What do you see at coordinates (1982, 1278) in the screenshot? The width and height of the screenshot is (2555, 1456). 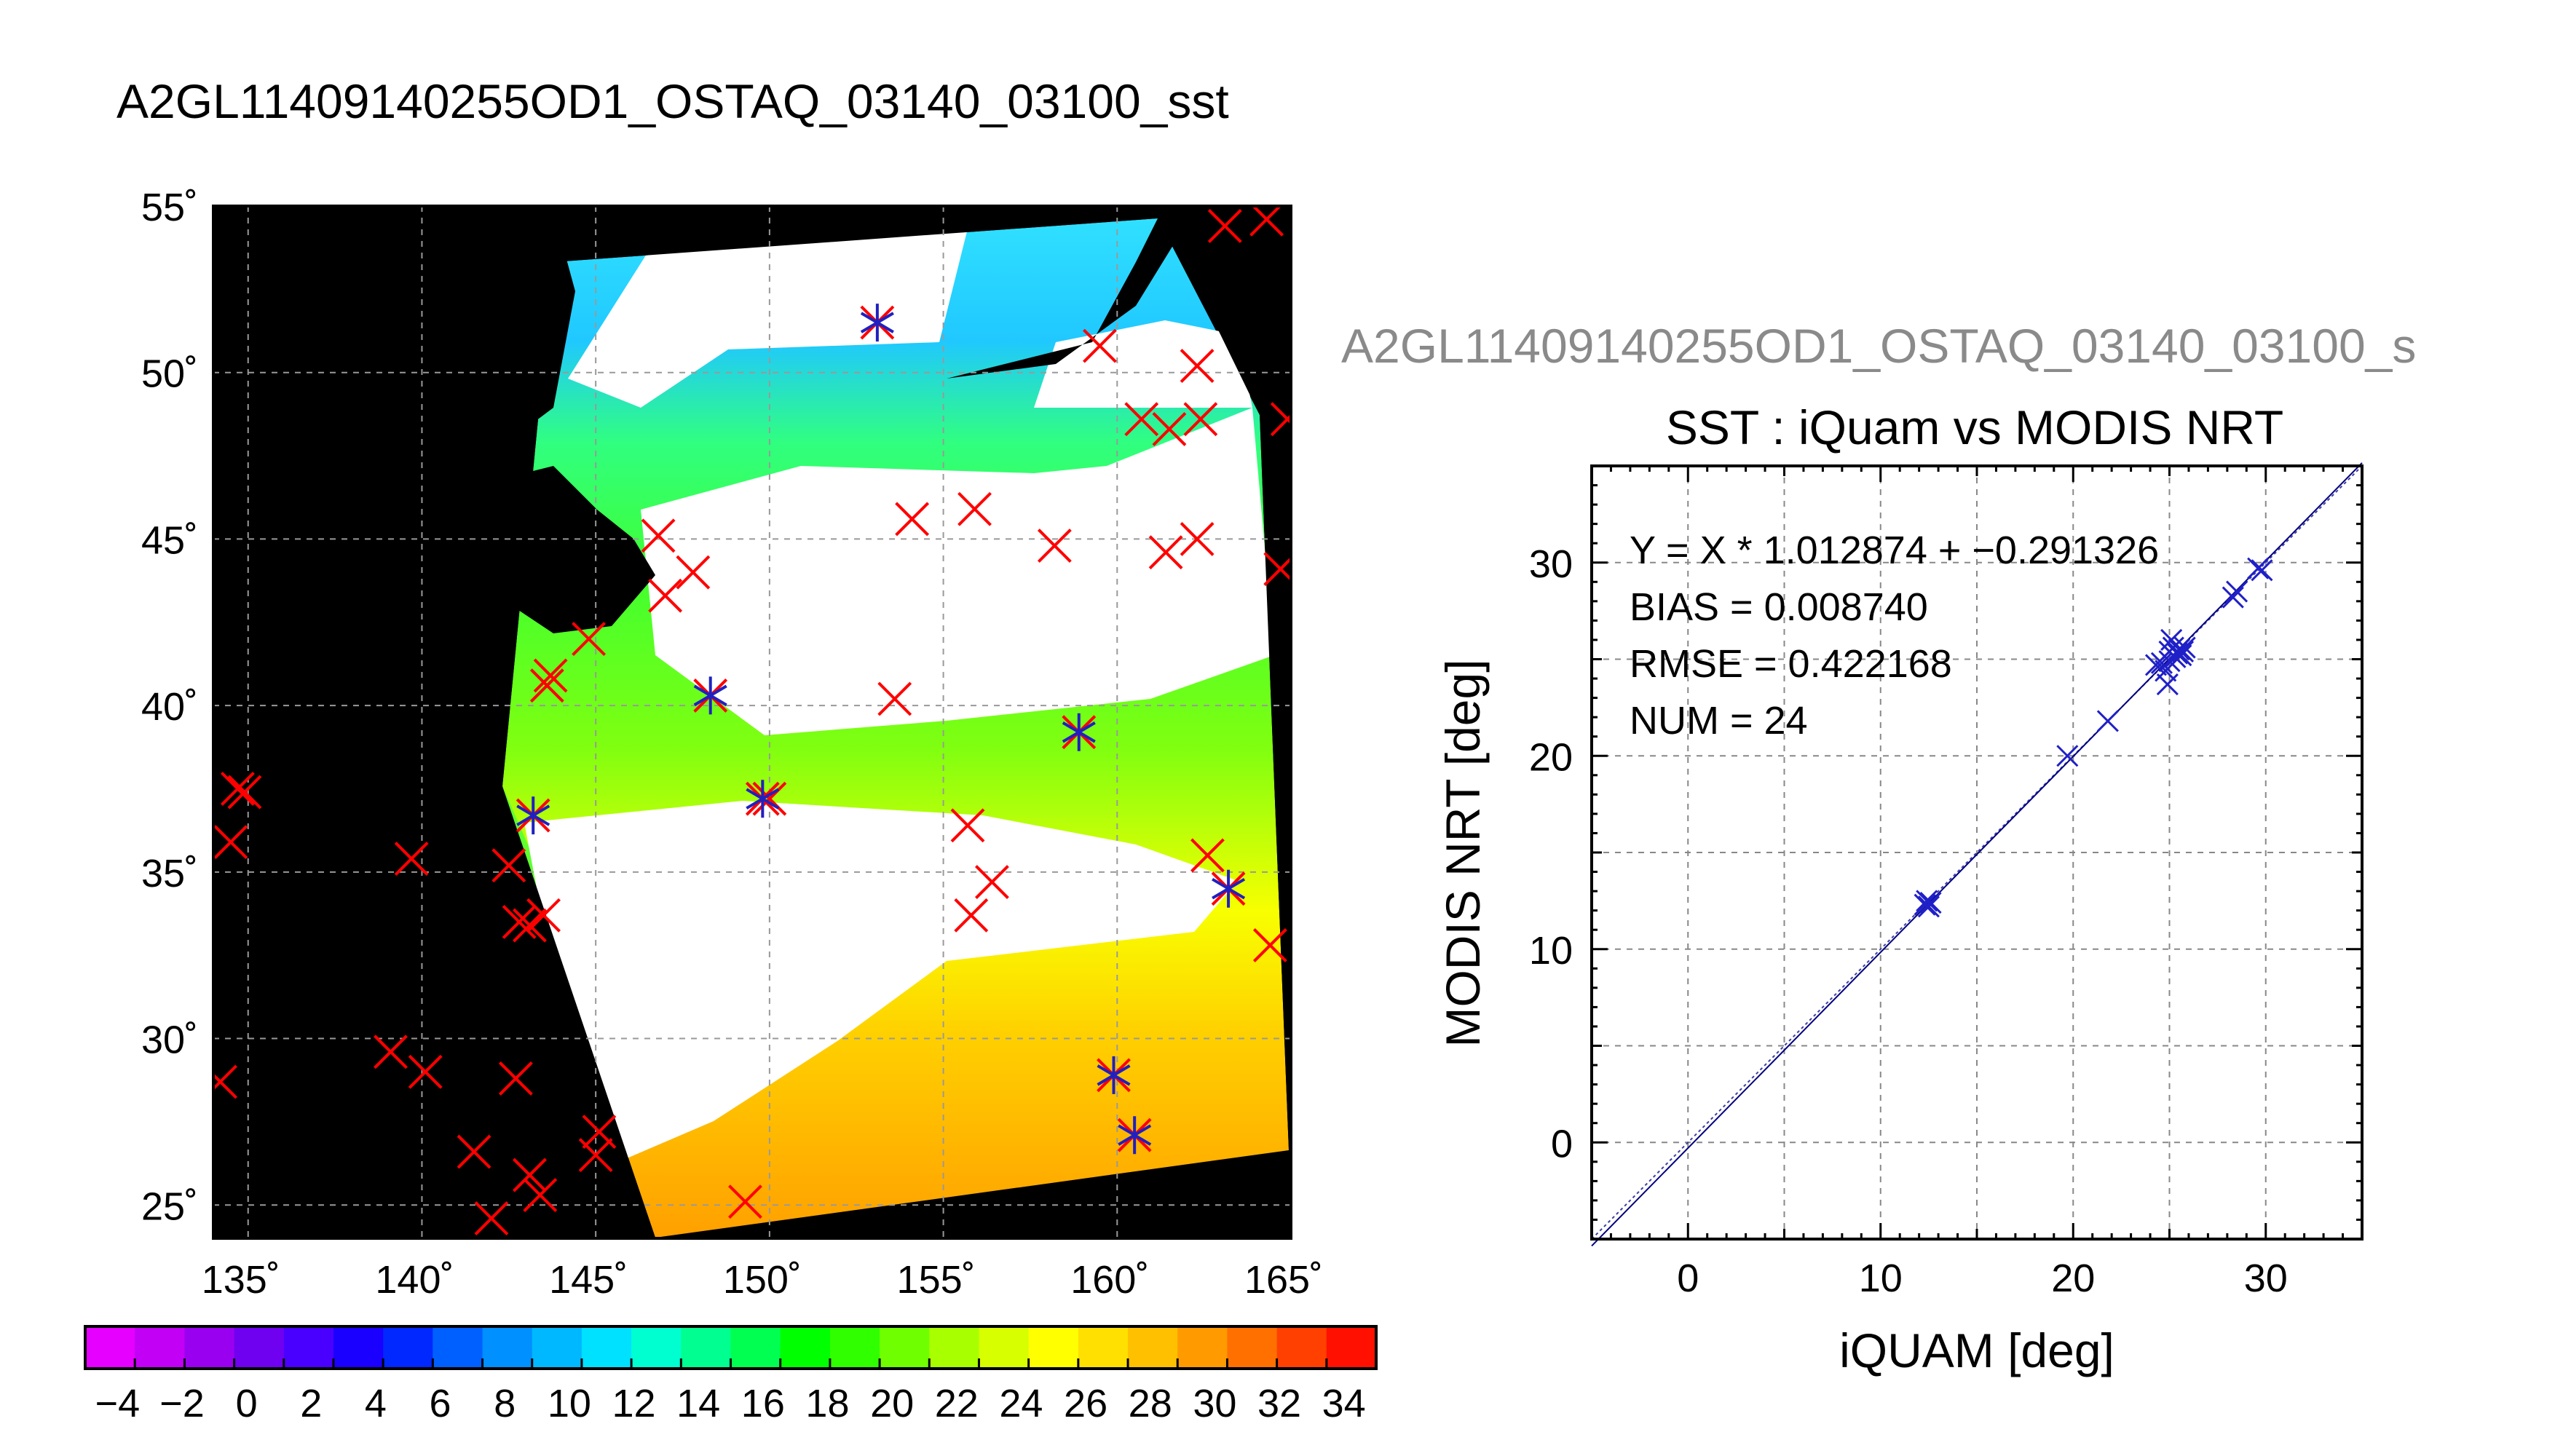 I see `x-tick-labels: 0 10 20 30` at bounding box center [1982, 1278].